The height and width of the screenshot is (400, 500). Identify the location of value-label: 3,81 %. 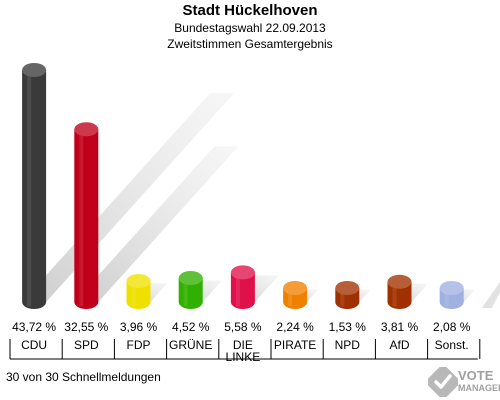
(400, 327).